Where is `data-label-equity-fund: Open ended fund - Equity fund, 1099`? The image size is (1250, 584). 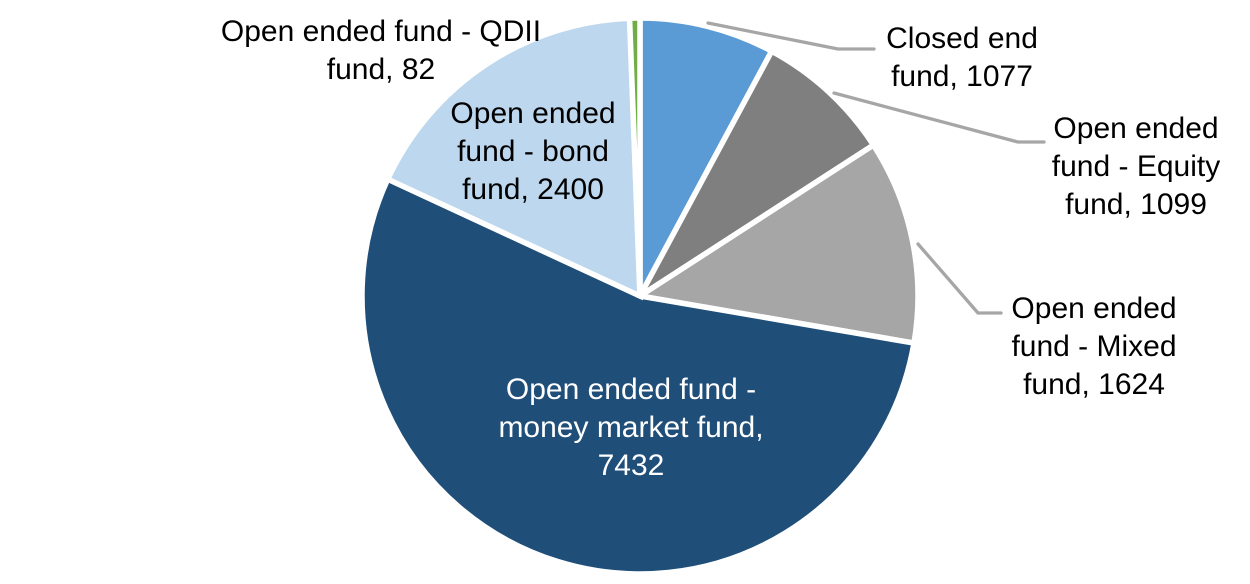 data-label-equity-fund: Open ended fund - Equity fund, 1099 is located at coordinates (1136, 167).